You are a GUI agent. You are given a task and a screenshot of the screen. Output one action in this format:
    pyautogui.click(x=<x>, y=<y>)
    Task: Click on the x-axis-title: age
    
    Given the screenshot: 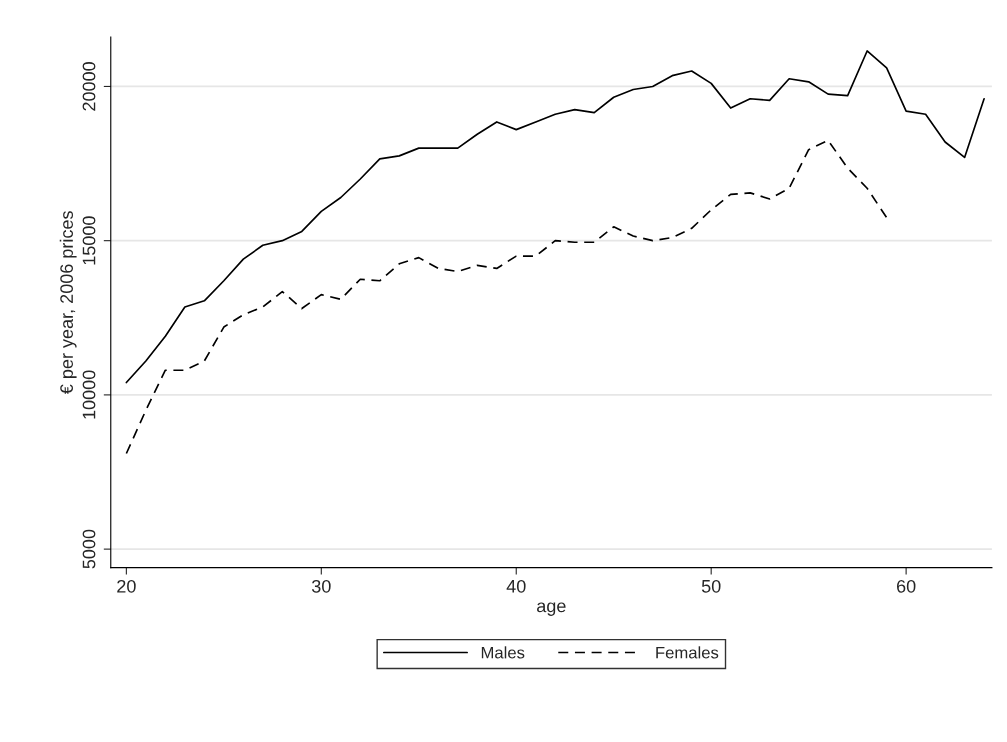 What is the action you would take?
    pyautogui.click(x=551, y=609)
    